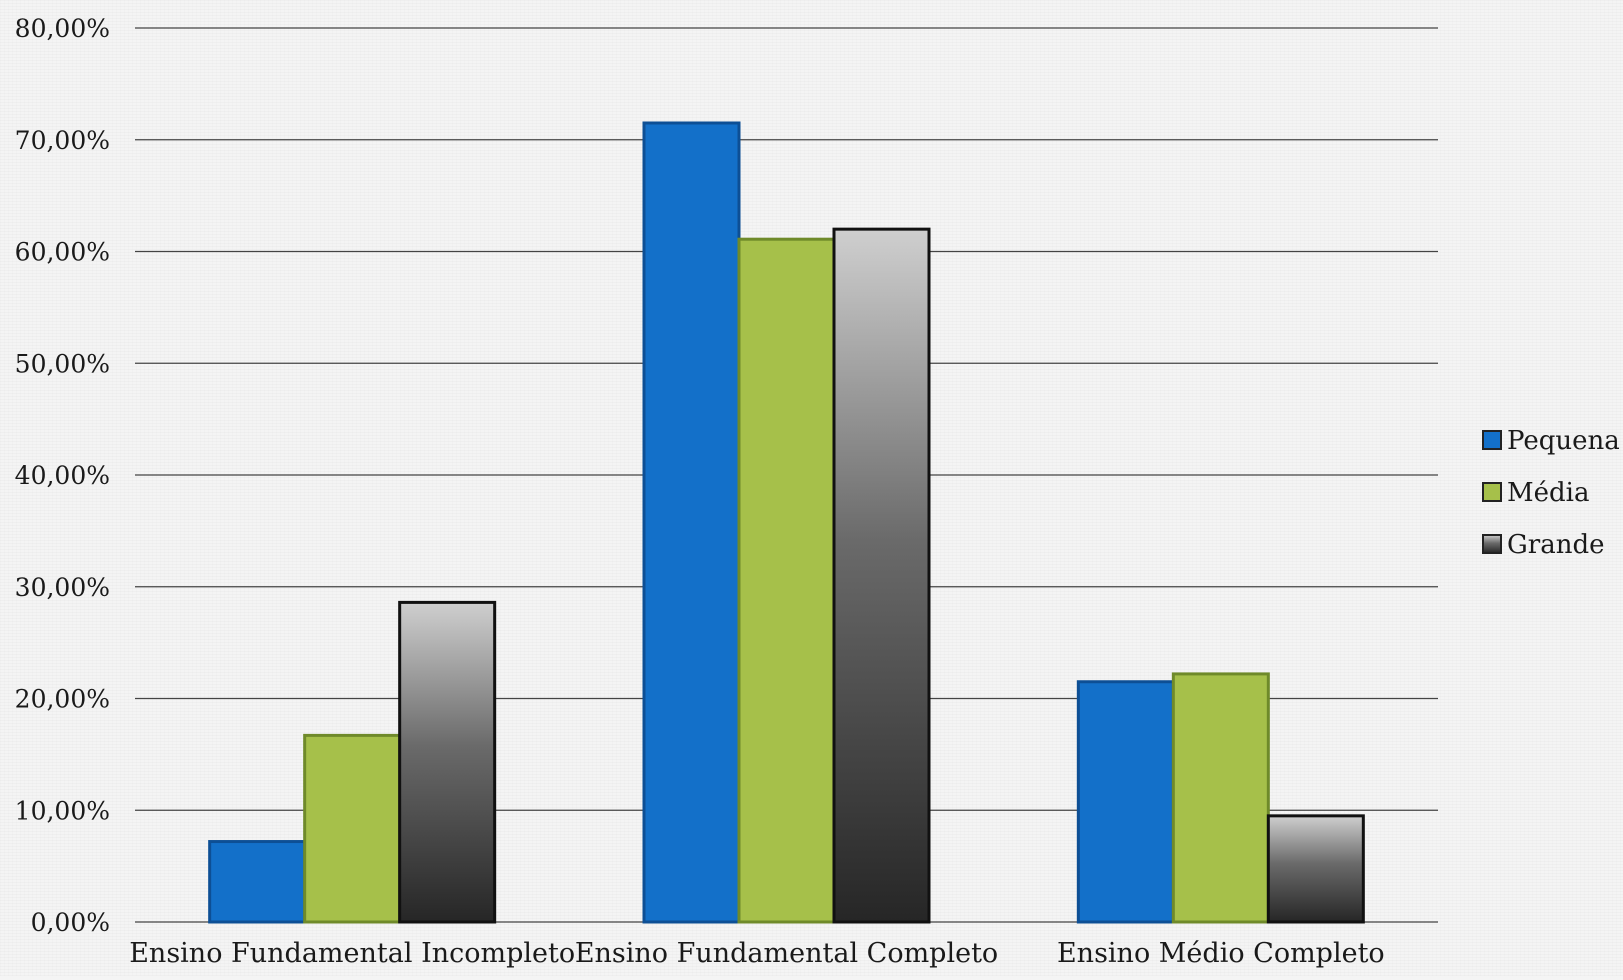  I want to click on legend: Pequena Média Grande, so click(1551, 493).